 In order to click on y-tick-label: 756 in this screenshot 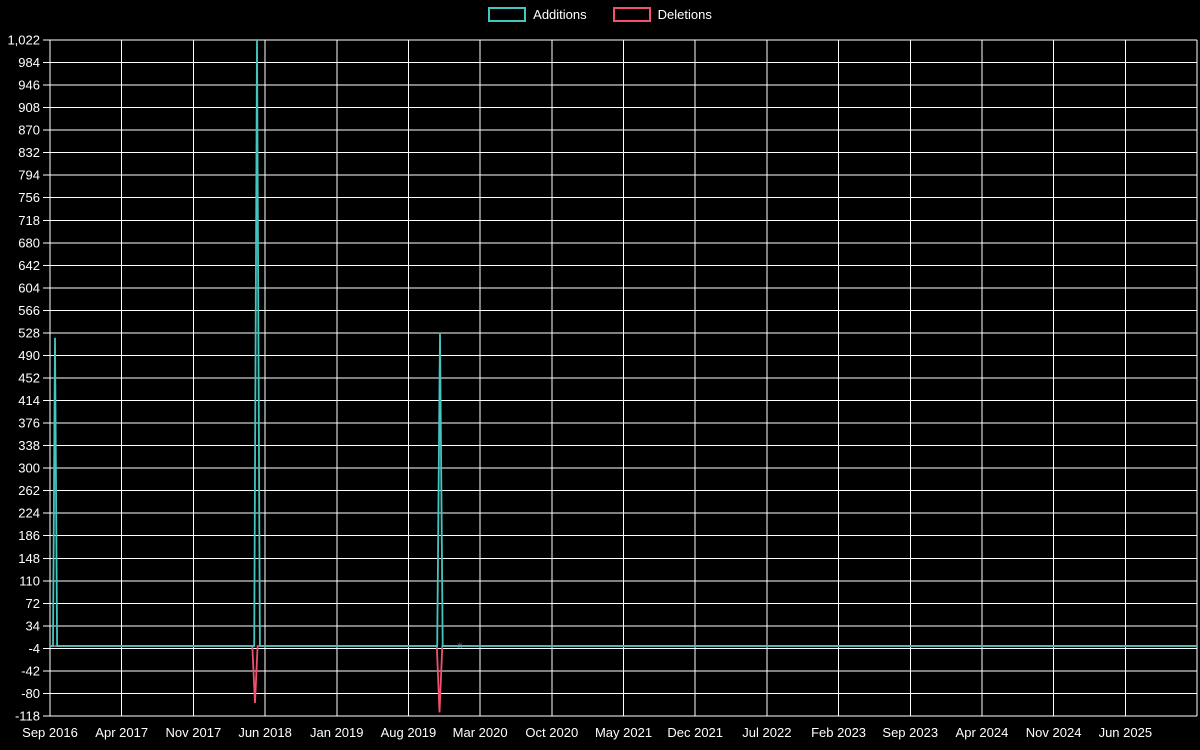, I will do `click(29, 197)`.